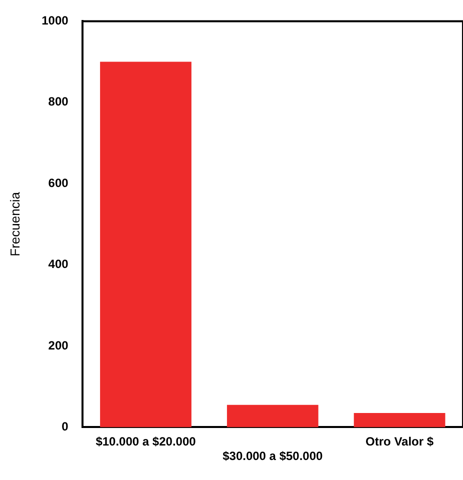 The image size is (463, 480). I want to click on x-tick-label: $30.000 a $50.000, so click(273, 456).